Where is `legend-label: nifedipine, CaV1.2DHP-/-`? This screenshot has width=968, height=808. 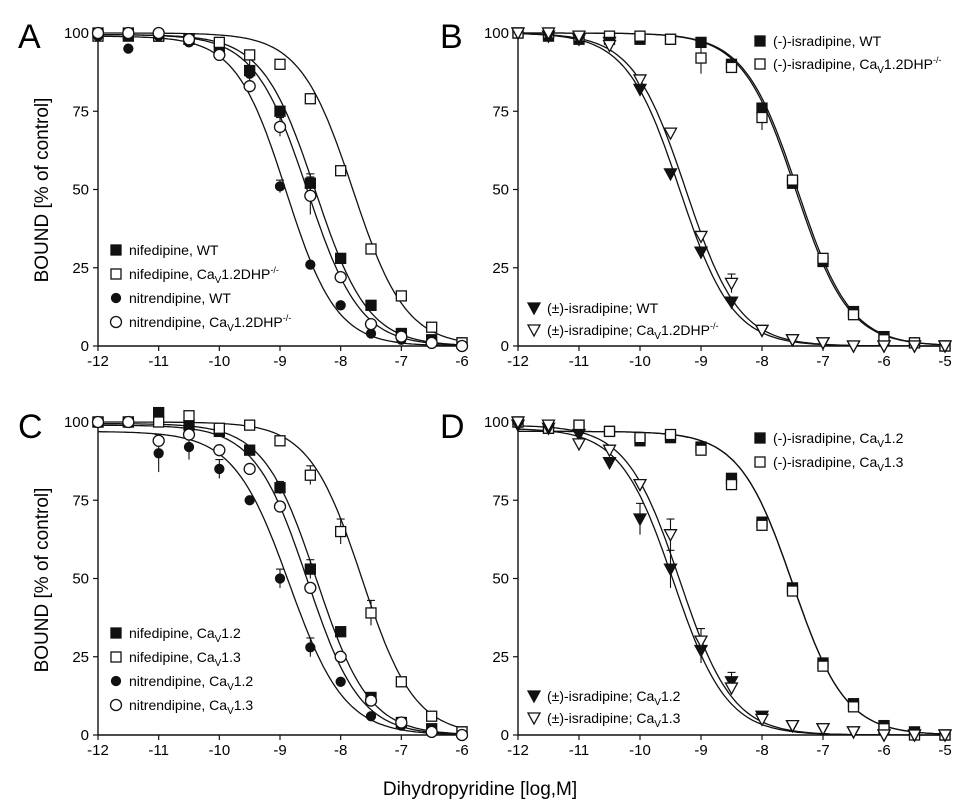 legend-label: nifedipine, CaV1.2DHP-/- is located at coordinates (204, 275).